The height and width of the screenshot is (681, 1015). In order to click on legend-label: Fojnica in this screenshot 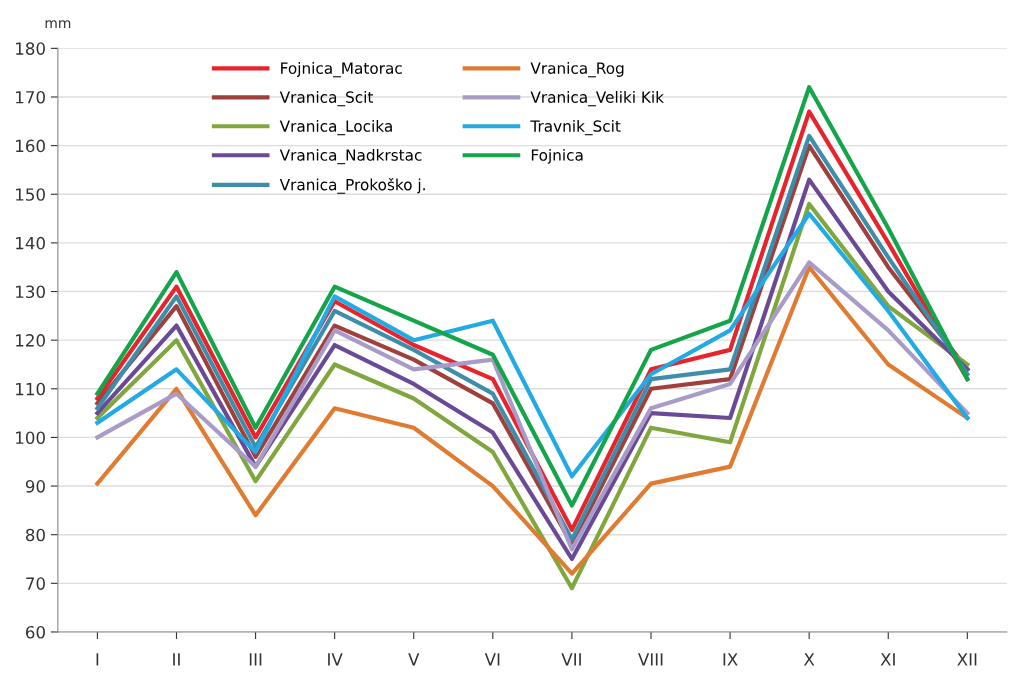, I will do `click(557, 156)`.